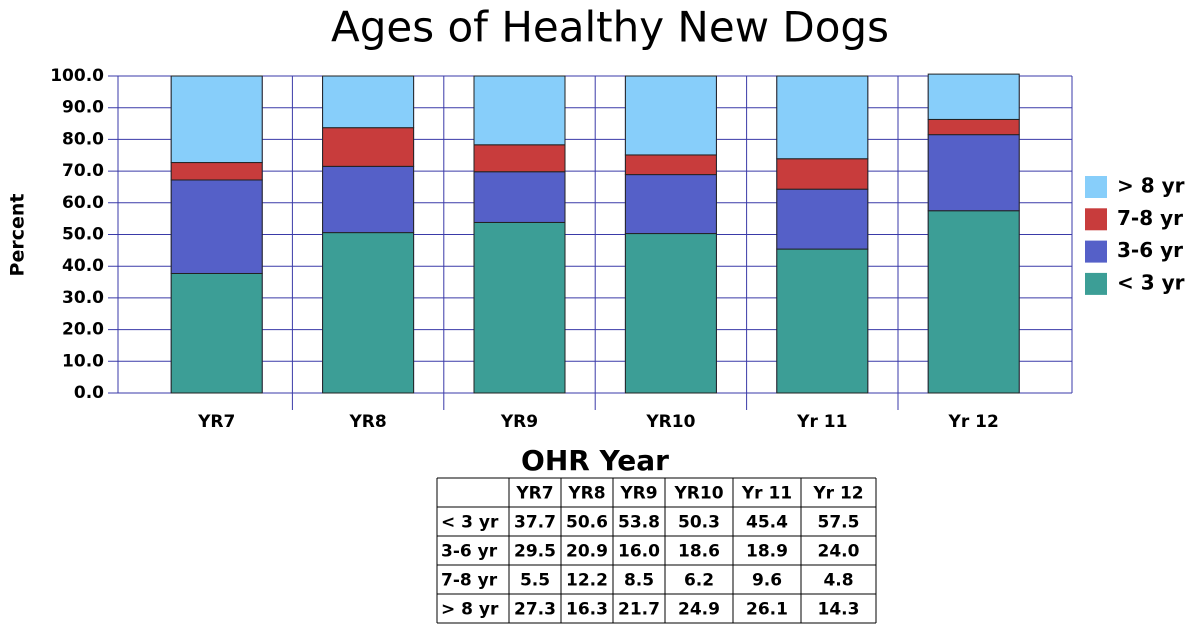  What do you see at coordinates (837, 494) in the screenshot?
I see `table-header: Yr 12` at bounding box center [837, 494].